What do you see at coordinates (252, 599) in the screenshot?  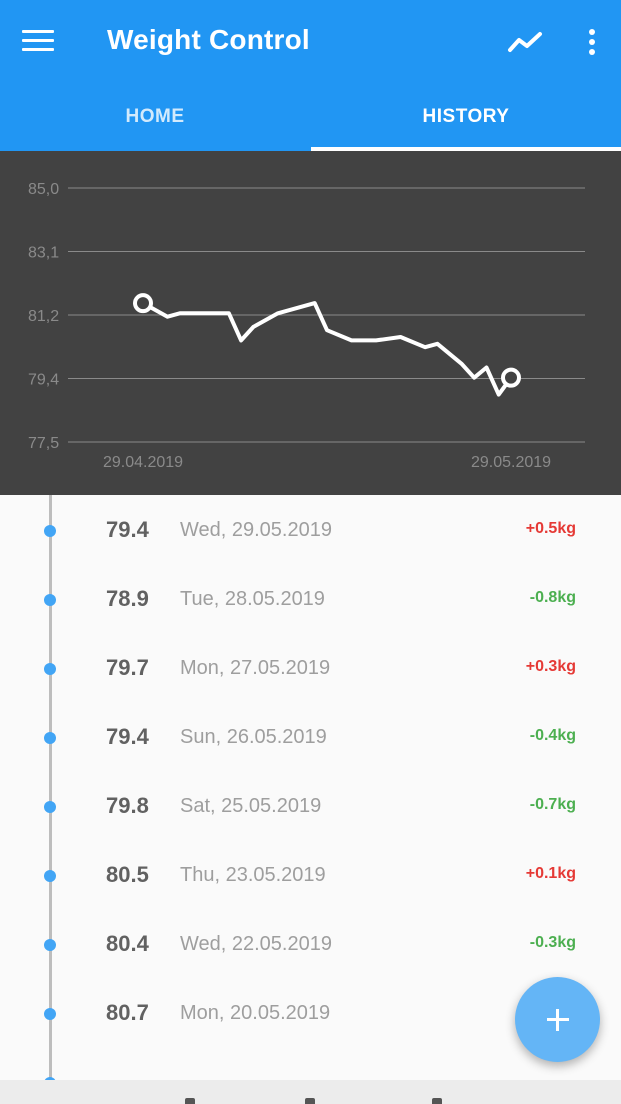 I see `entry-date: Tue, 28.05.2019` at bounding box center [252, 599].